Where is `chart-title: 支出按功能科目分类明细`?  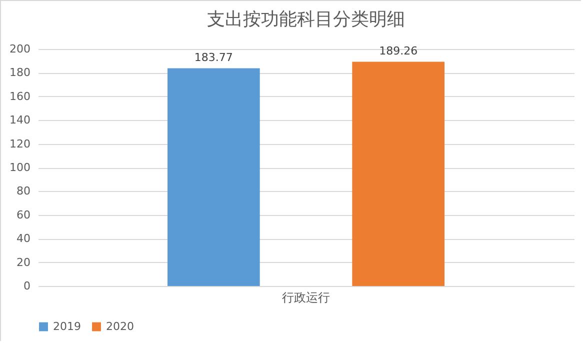
chart-title: 支出按功能科目分类明细 is located at coordinates (306, 19).